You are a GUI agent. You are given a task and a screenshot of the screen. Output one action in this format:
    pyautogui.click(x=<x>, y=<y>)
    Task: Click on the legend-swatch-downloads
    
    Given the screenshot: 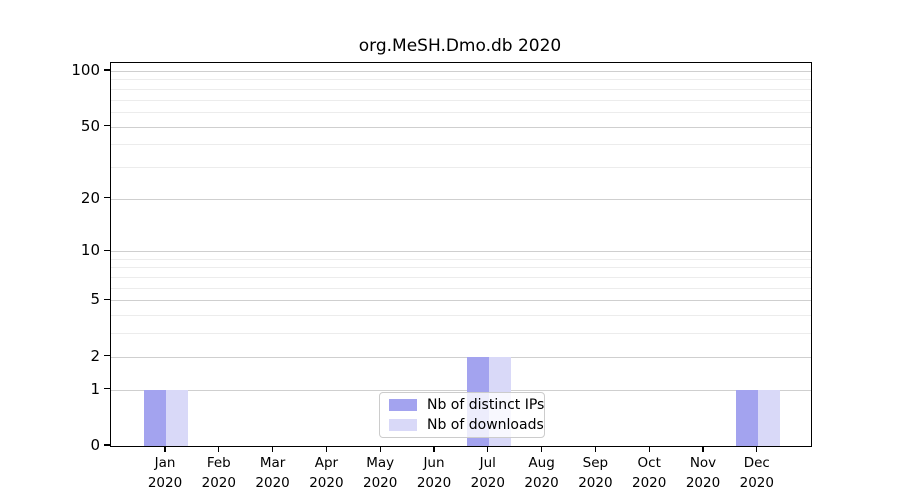 What is the action you would take?
    pyautogui.click(x=403, y=425)
    